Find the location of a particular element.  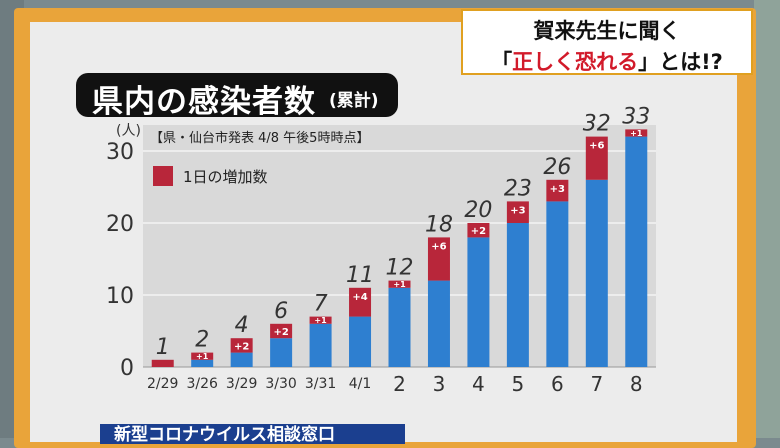

total-label: 26 is located at coordinates (557, 167).